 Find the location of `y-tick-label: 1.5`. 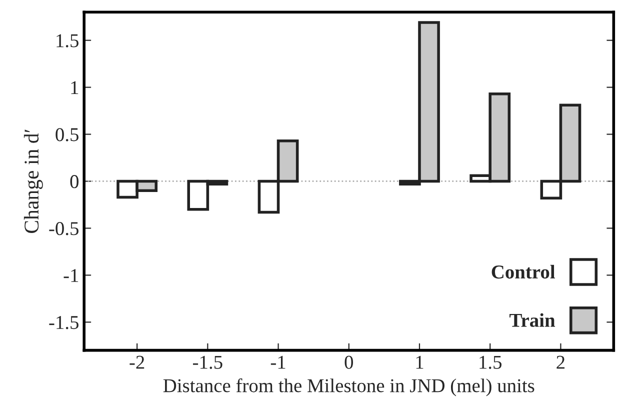

y-tick-label: 1.5 is located at coordinates (67, 41).